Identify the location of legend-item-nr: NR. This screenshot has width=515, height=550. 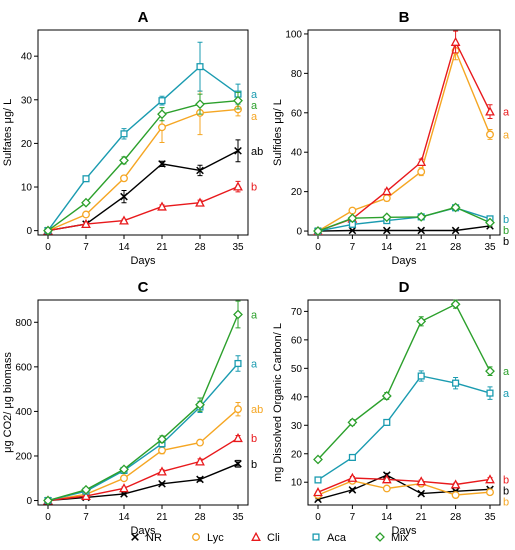
(146, 538).